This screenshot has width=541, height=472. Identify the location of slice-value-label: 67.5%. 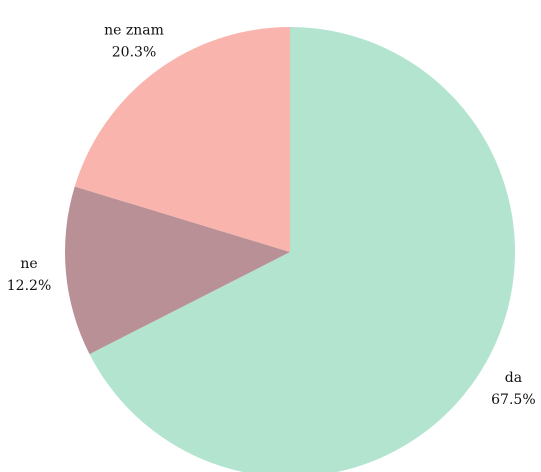
(513, 400).